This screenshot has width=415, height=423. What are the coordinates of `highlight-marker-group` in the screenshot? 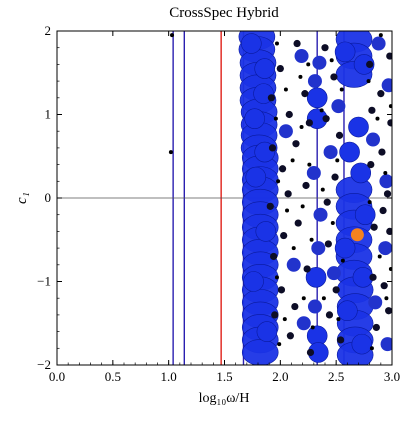 It's located at (357, 235).